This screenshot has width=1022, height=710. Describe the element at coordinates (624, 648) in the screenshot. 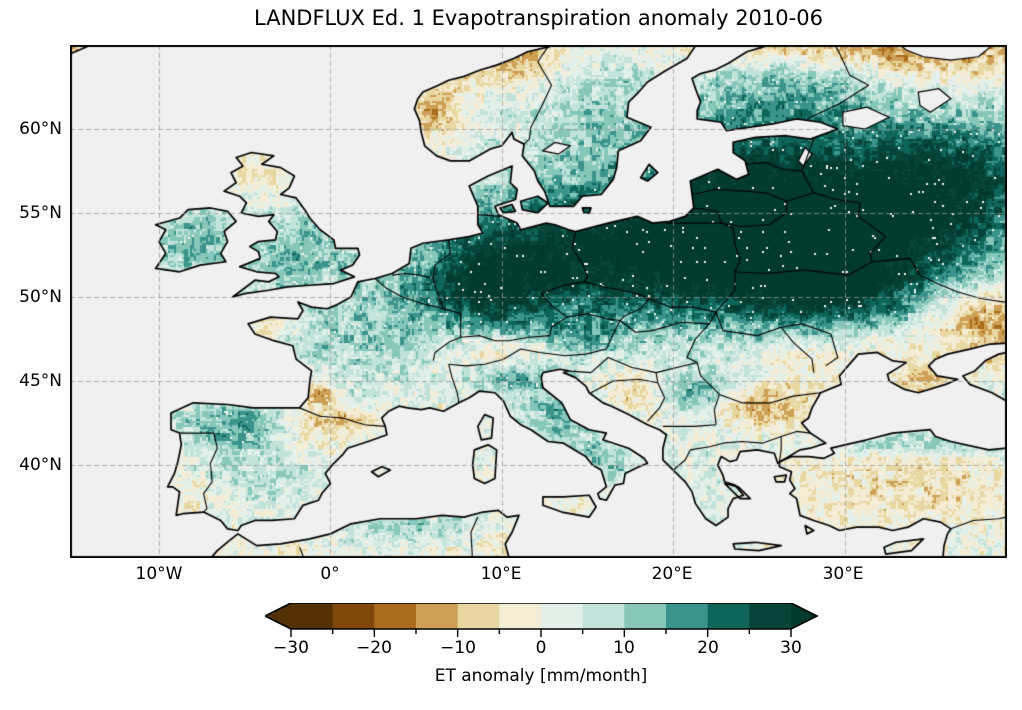

I see `colorbar-tick-10: 10` at that location.